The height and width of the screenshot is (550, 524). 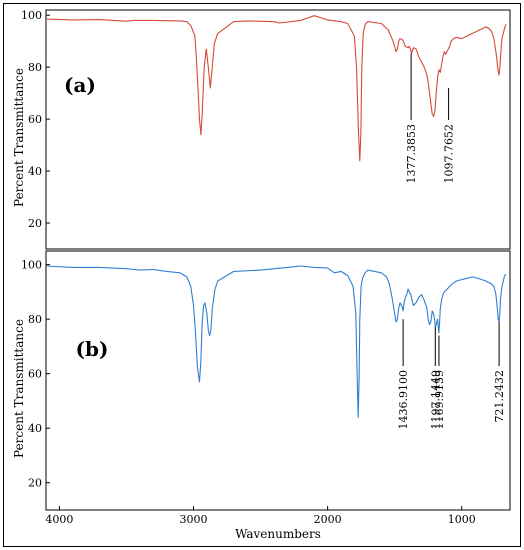 What do you see at coordinates (462, 519) in the screenshot?
I see `x-tick-label: 1000` at bounding box center [462, 519].